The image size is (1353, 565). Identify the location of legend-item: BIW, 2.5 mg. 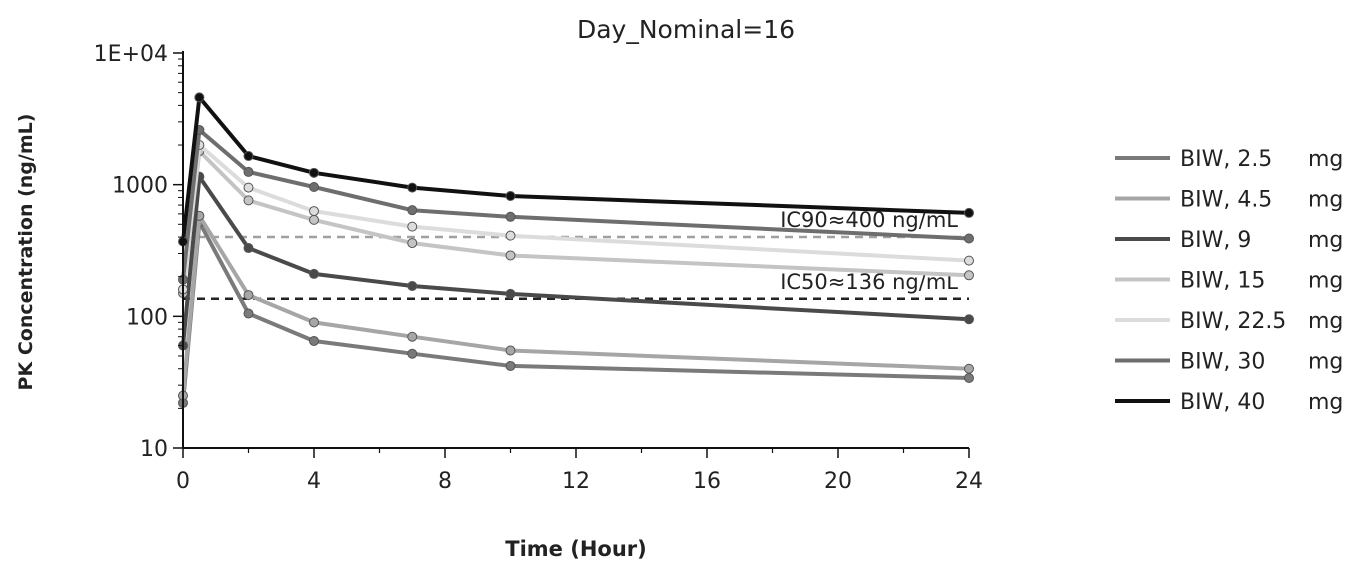
(1229, 159).